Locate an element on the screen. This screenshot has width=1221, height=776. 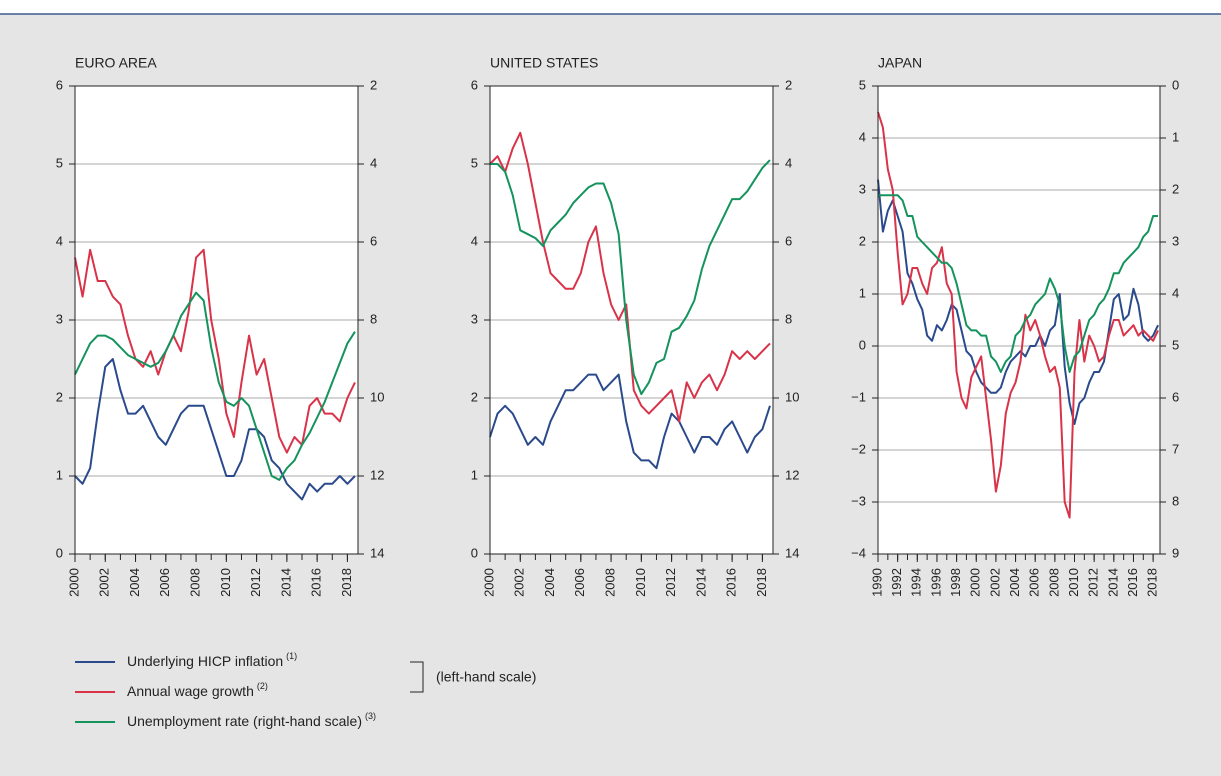
y2-tick-label: 5 is located at coordinates (1175, 344).